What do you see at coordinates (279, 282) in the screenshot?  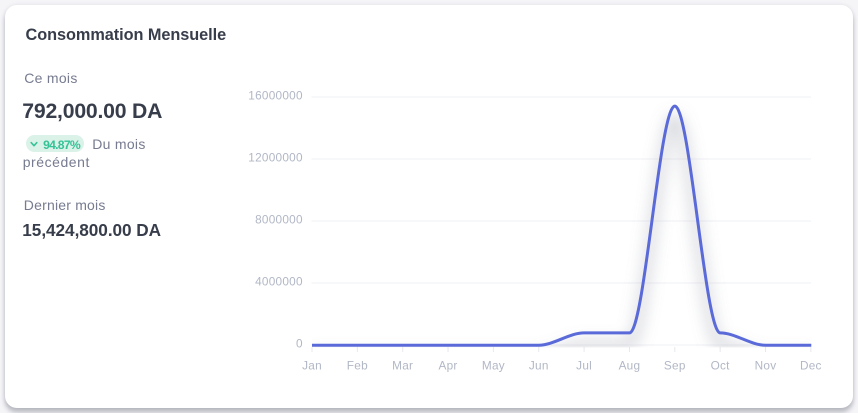 I see `svg-text: 4000000` at bounding box center [279, 282].